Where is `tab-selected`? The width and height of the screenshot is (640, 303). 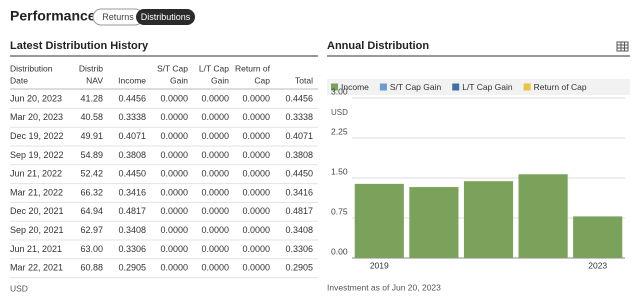
tab-selected is located at coordinates (165, 17).